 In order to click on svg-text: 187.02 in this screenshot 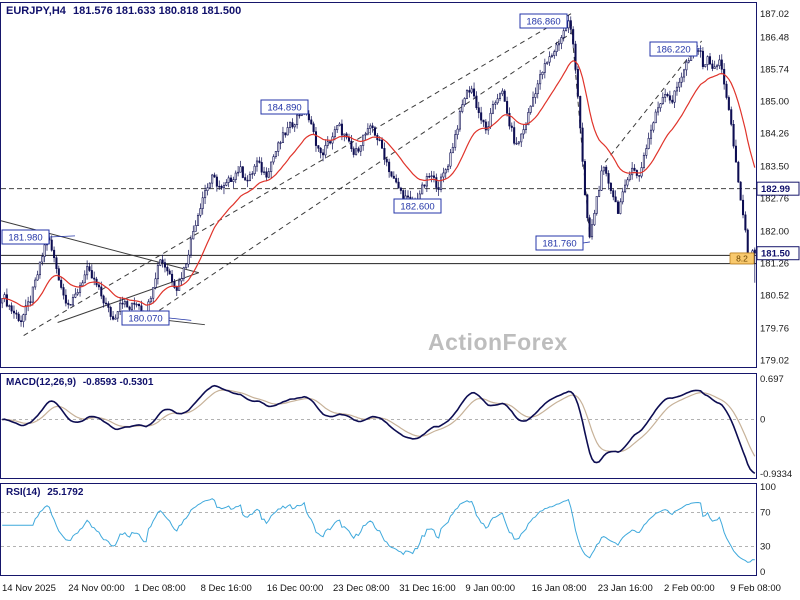, I will do `click(774, 14)`.